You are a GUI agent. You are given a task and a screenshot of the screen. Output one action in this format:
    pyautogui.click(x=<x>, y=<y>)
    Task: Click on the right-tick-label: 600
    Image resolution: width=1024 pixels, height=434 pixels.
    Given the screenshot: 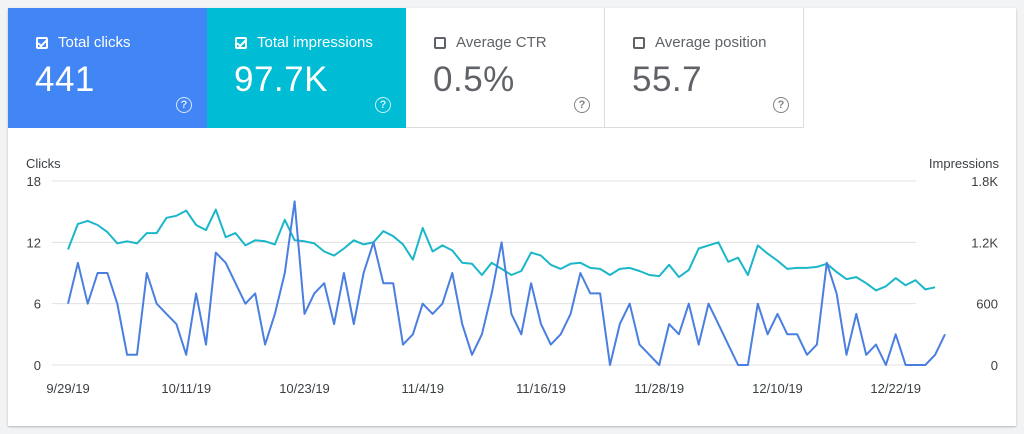 What is the action you would take?
    pyautogui.click(x=987, y=304)
    